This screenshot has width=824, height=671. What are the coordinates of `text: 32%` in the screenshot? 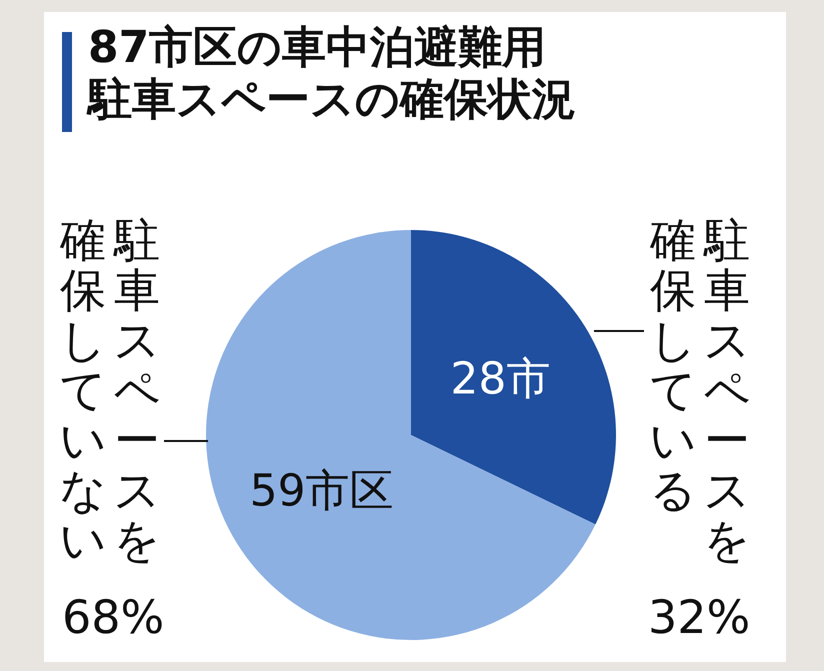 It's located at (699, 617).